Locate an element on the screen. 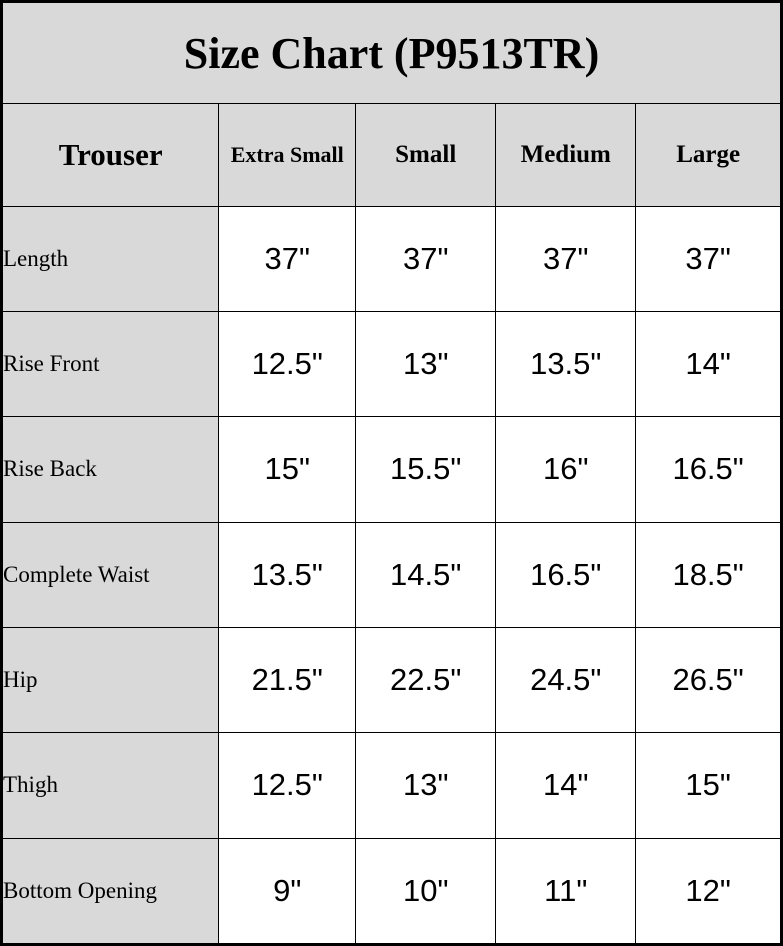 The height and width of the screenshot is (946, 783). column-header-small: Small is located at coordinates (426, 155).